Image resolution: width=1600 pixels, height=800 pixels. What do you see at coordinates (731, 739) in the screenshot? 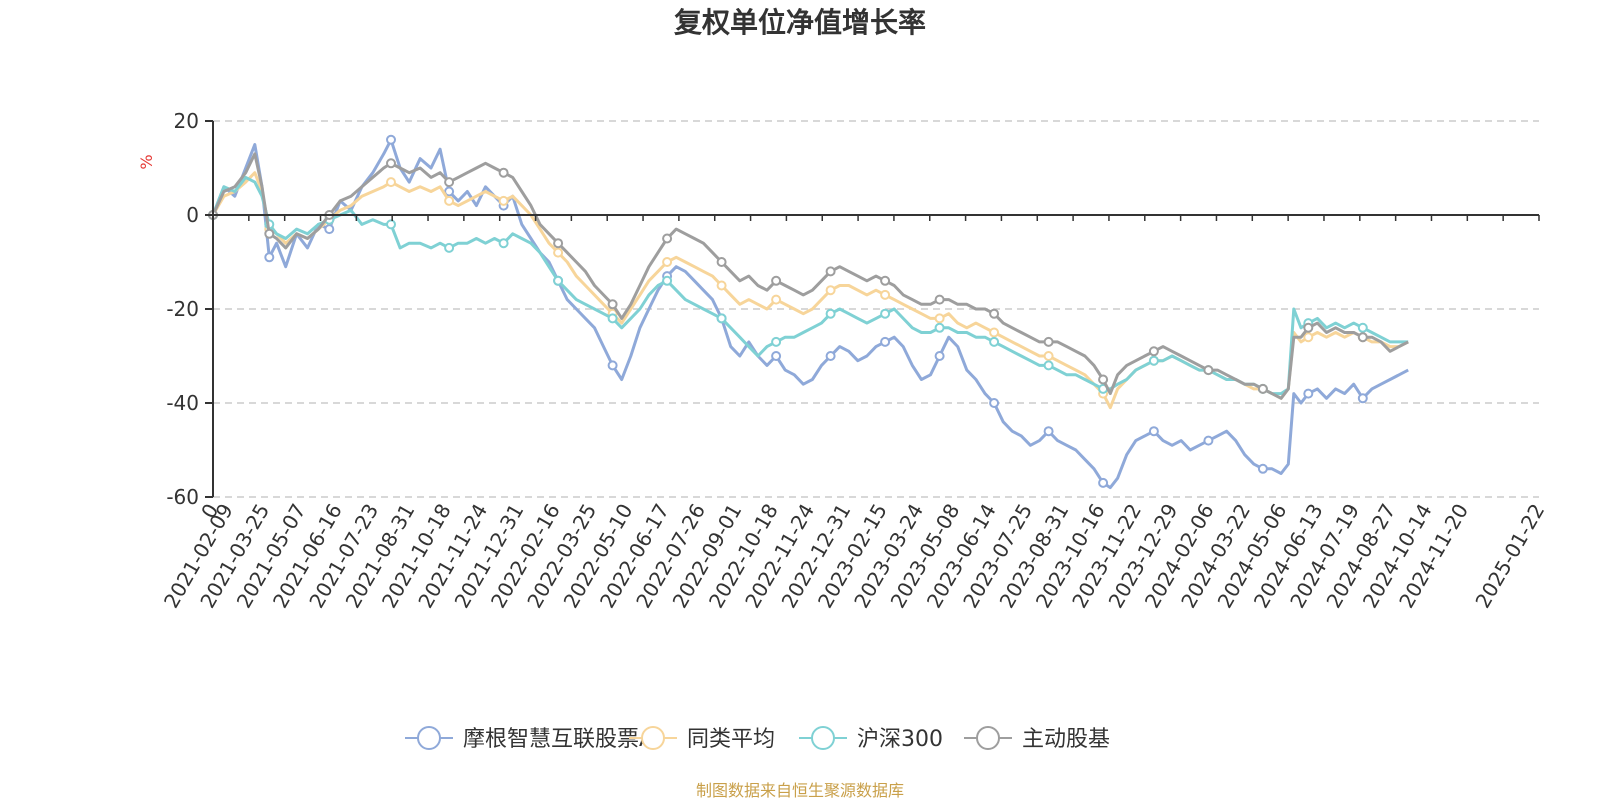
I see `legend-label: 同类平均` at bounding box center [731, 739].